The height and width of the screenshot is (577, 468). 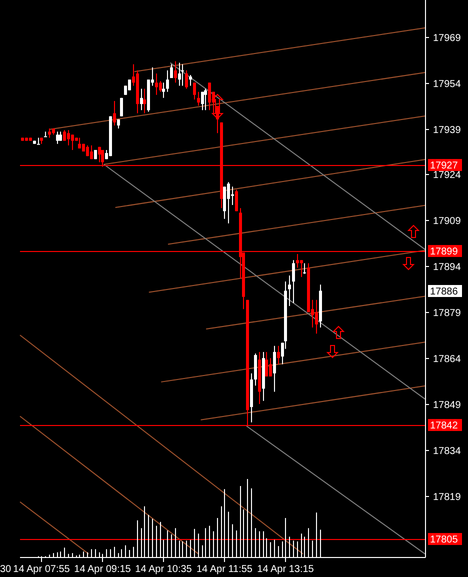 I want to click on x-tick-label: 14 Apr 10:35, so click(x=163, y=569).